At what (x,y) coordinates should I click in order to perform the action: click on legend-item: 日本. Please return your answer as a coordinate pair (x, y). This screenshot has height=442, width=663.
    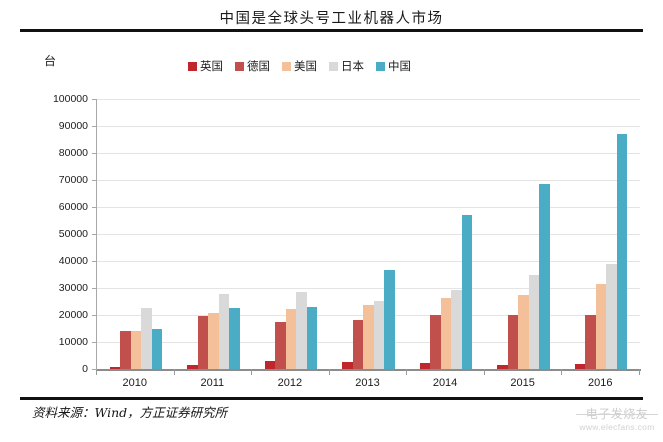
    Looking at the image, I should click on (346, 66).